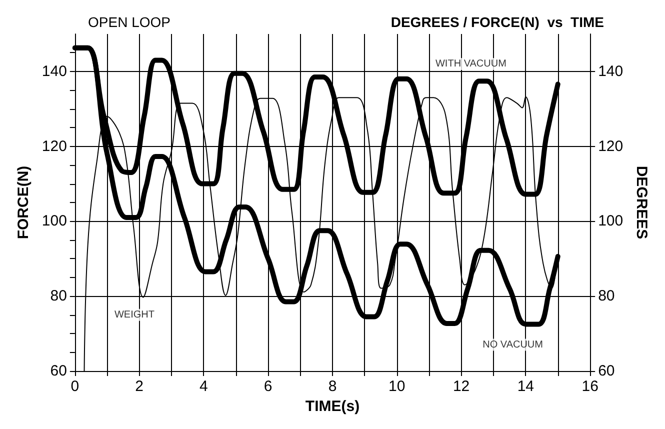  Describe the element at coordinates (461, 386) in the screenshot. I see `x-tick-label: 12` at that location.